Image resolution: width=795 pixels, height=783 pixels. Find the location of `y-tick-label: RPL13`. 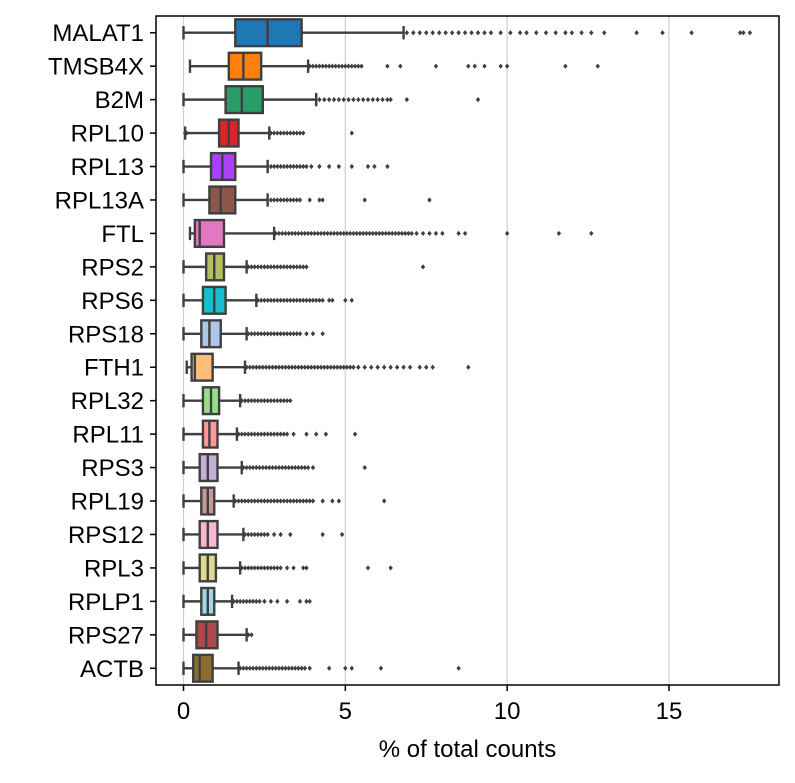

y-tick-label: RPL13 is located at coordinates (107, 167).